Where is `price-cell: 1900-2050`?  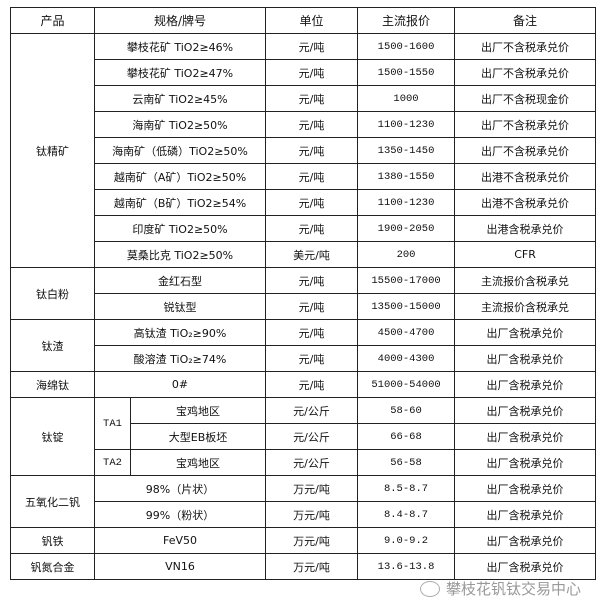 price-cell: 1900-2050 is located at coordinates (406, 228).